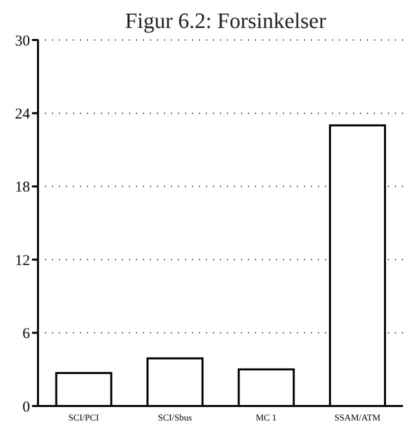 This screenshot has width=411, height=439. Describe the element at coordinates (22, 188) in the screenshot. I see `y-tick-label: 18` at that location.